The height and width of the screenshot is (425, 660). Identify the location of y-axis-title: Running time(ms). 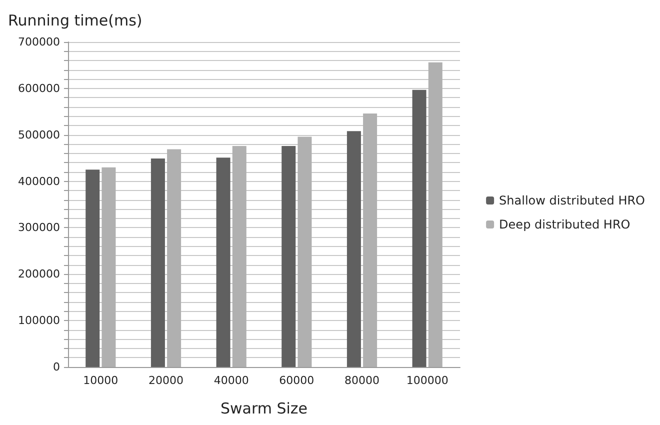
(75, 21).